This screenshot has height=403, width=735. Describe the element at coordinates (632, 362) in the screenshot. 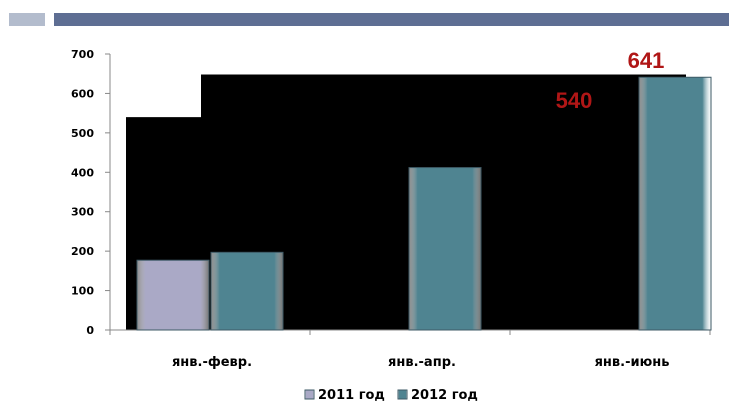

I see `x-category-label: янв.-июнь` at that location.